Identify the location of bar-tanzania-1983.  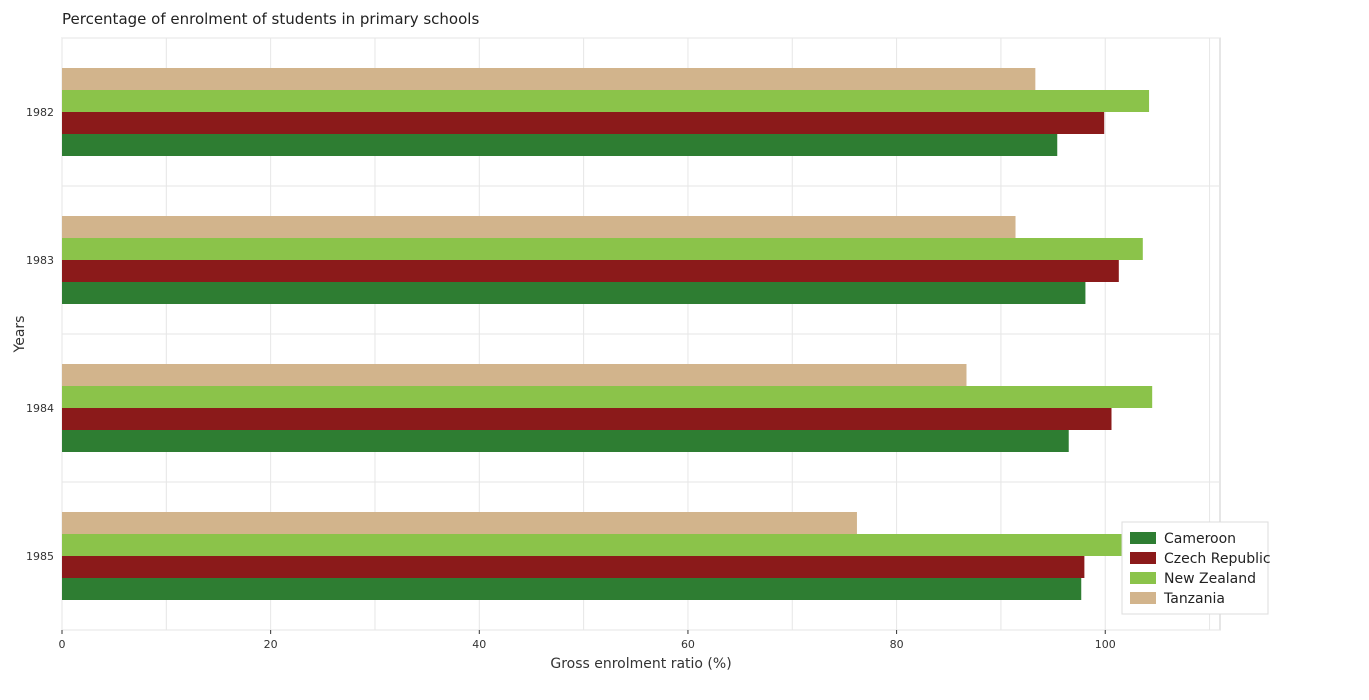
(539, 227).